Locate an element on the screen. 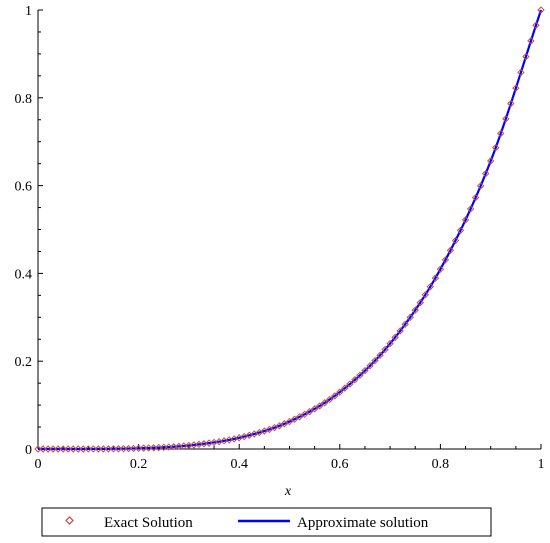  y-tick-label: 0 is located at coordinates (28, 450).